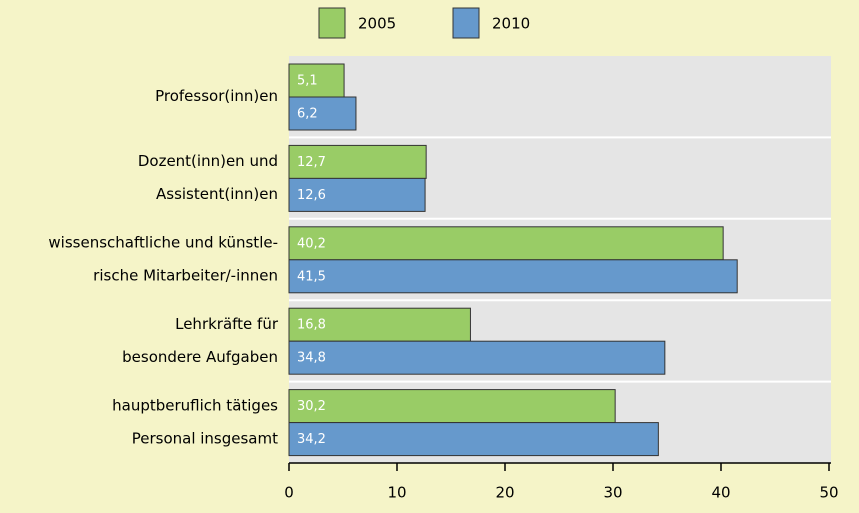  I want to click on legend-label: 2010, so click(511, 24).